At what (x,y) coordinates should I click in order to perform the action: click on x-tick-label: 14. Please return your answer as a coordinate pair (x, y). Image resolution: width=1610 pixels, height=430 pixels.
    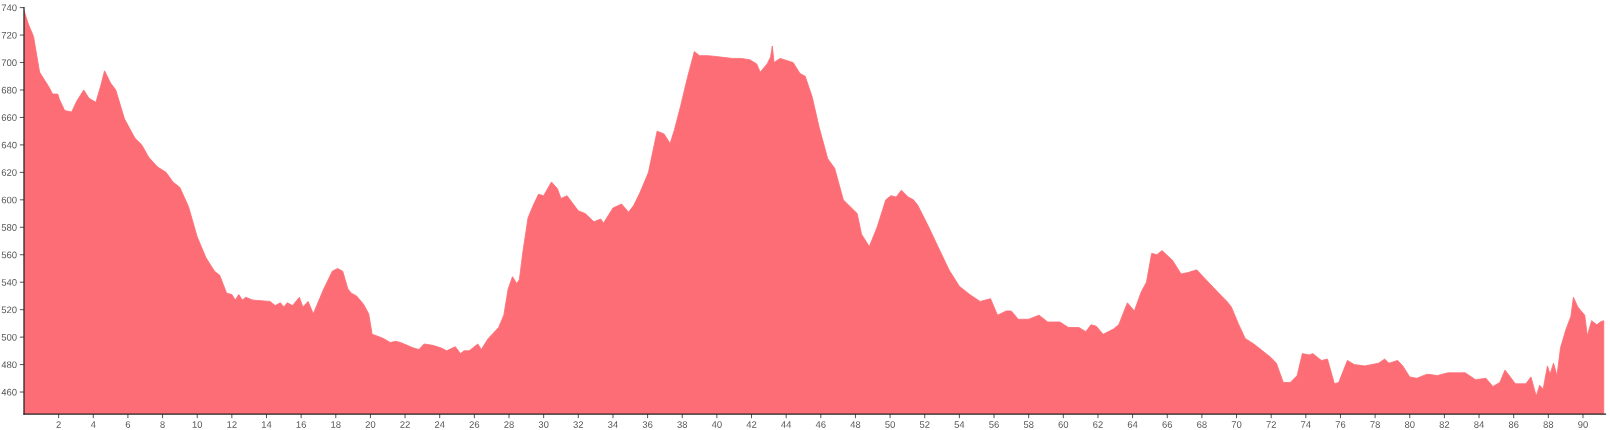
    Looking at the image, I should click on (266, 424).